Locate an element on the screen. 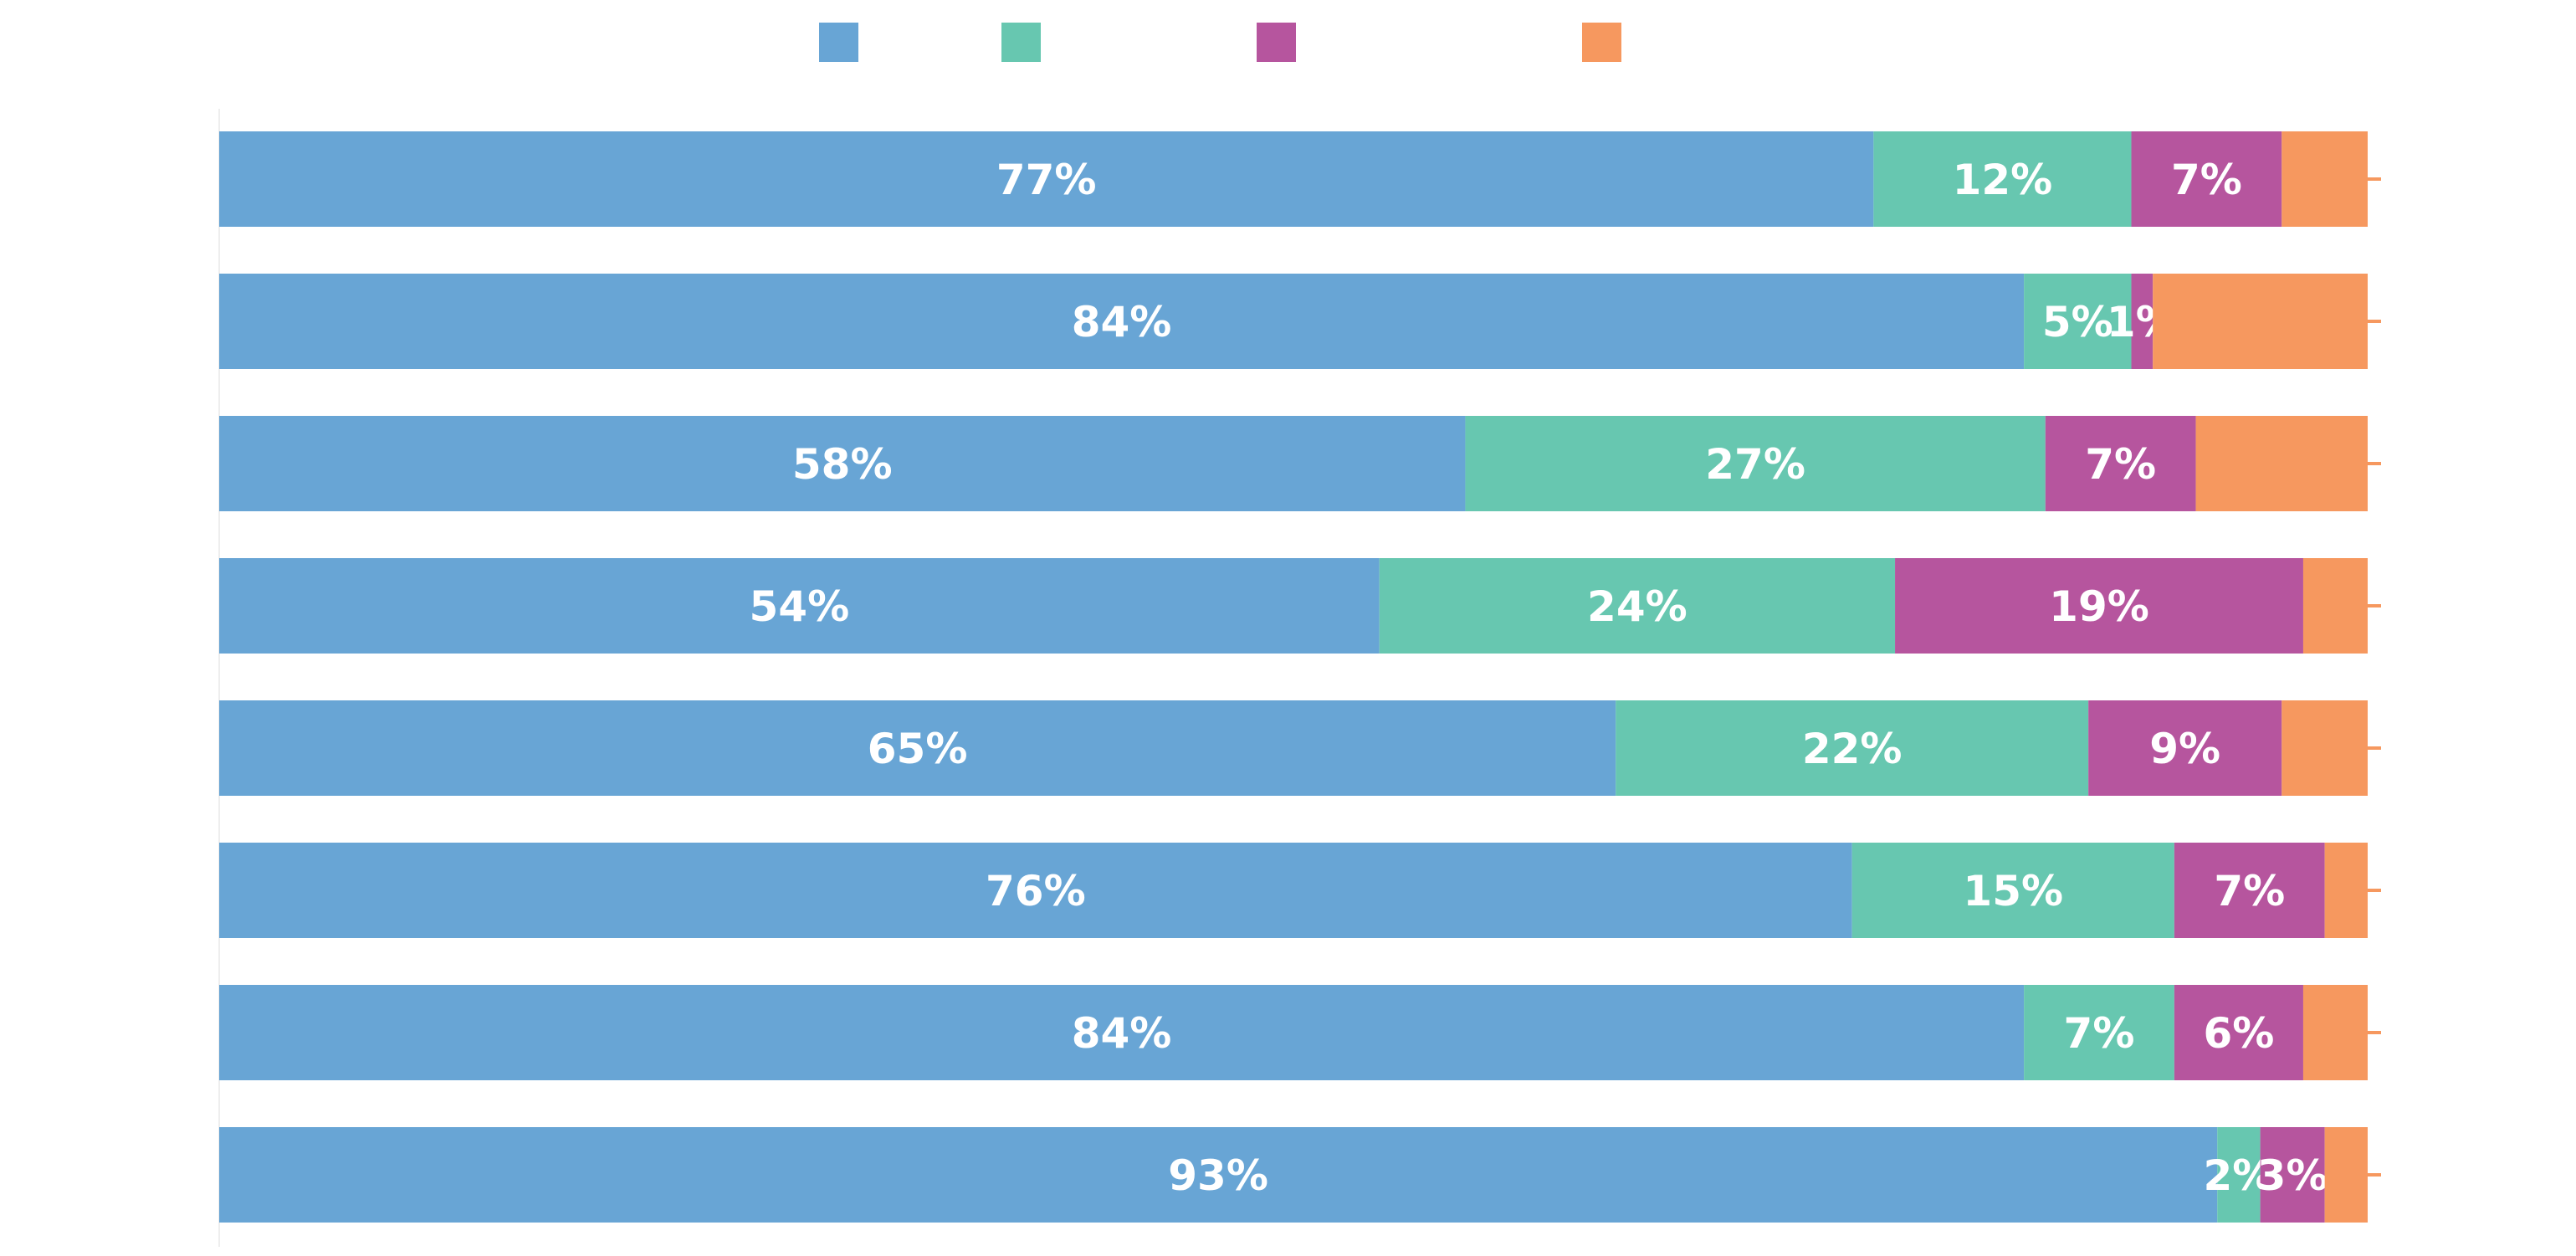 Image resolution: width=2576 pixels, height=1256 pixels. bar-segment-r4-s2 is located at coordinates (1638, 606).